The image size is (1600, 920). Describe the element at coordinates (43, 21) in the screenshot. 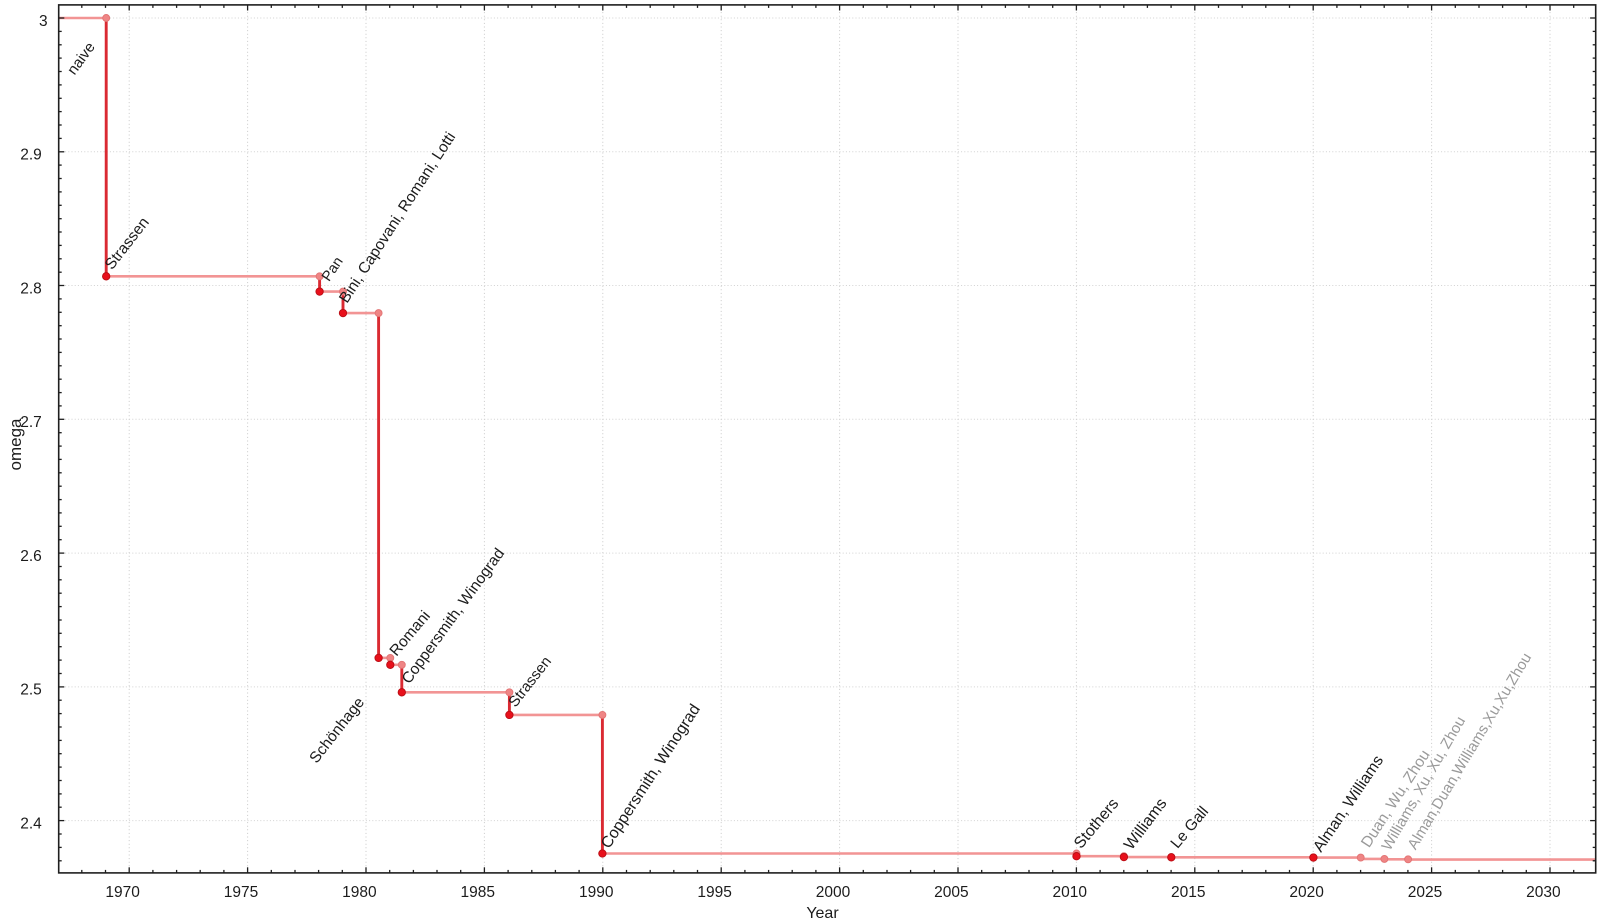

I see `svg-text: 3` at that location.